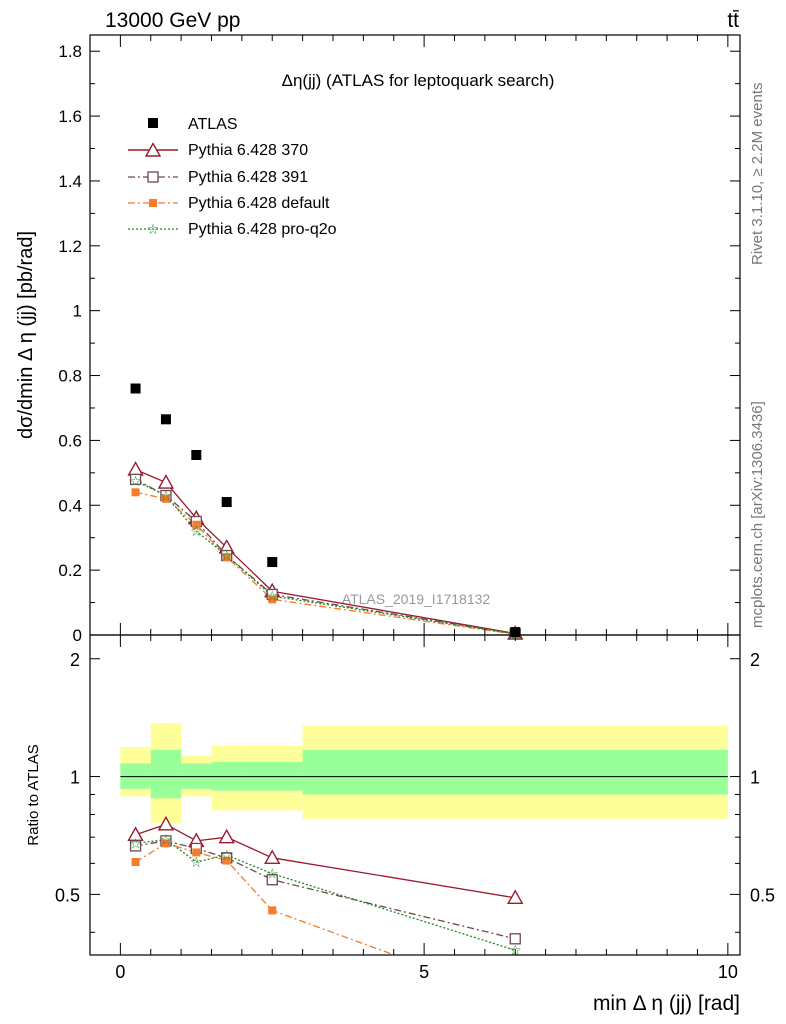 This screenshot has width=786, height=1024. I want to click on y-tick-label: 1.4, so click(70, 181).